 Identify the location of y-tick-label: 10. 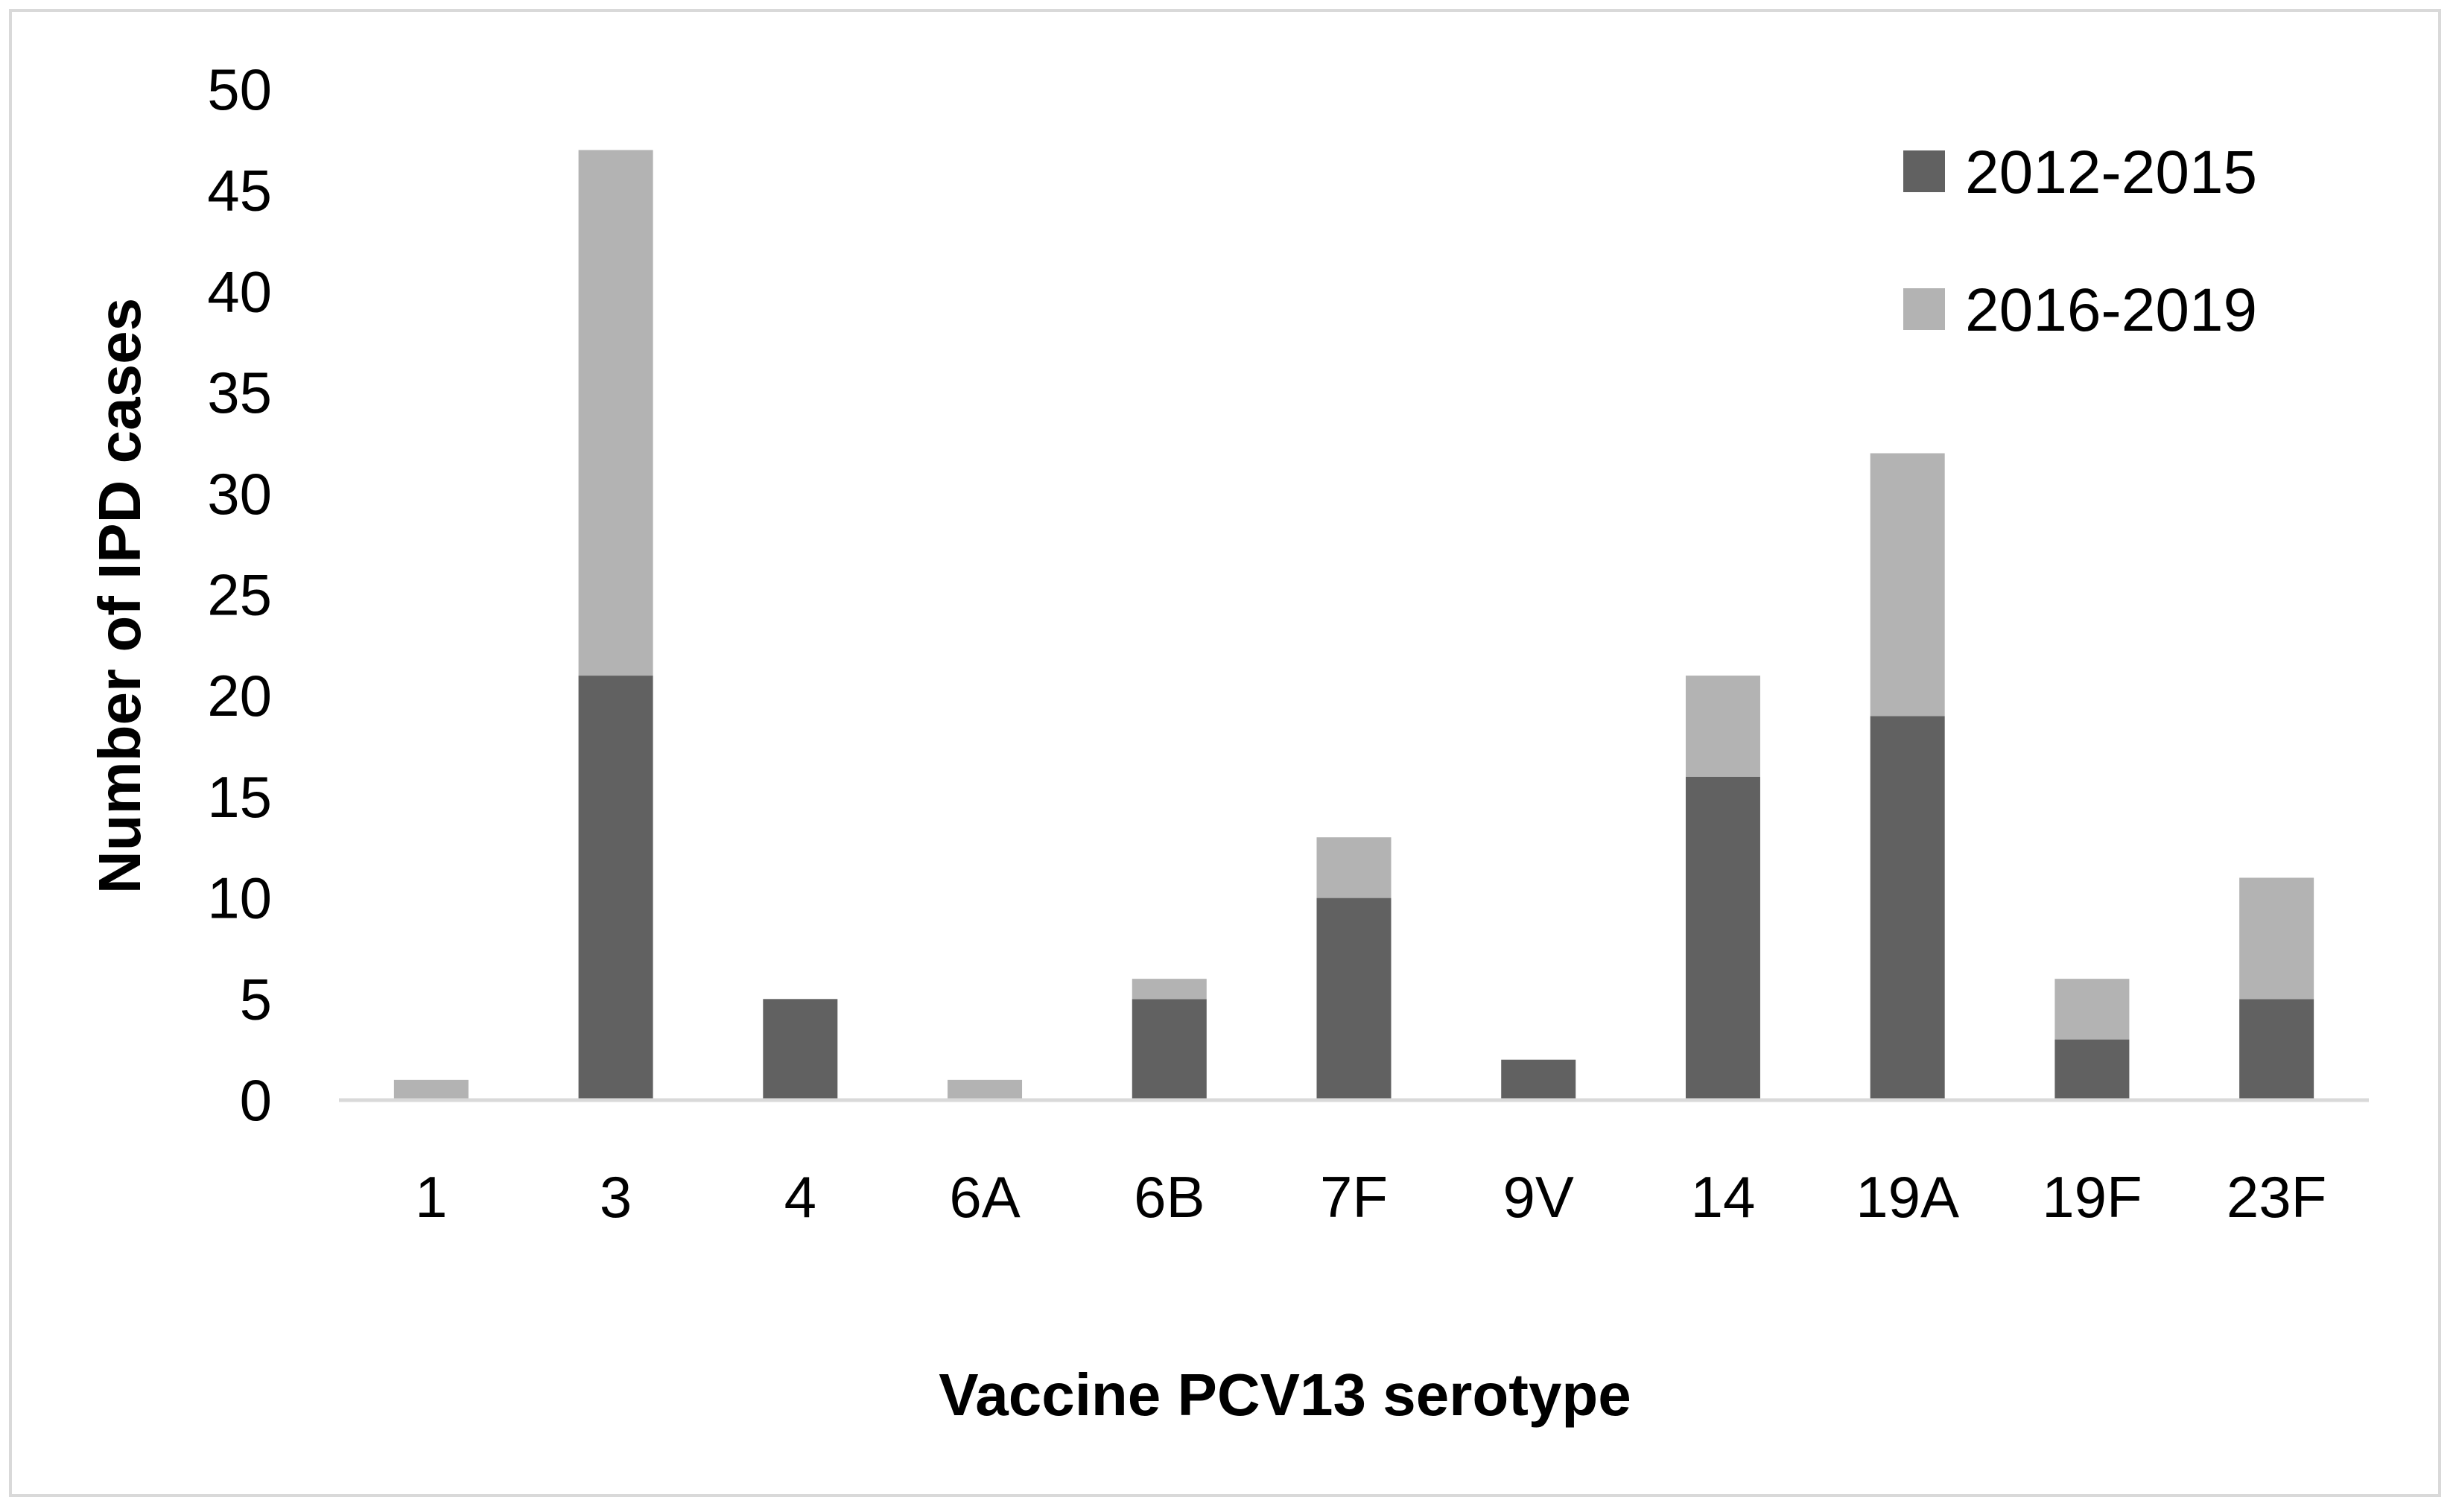
(239, 898).